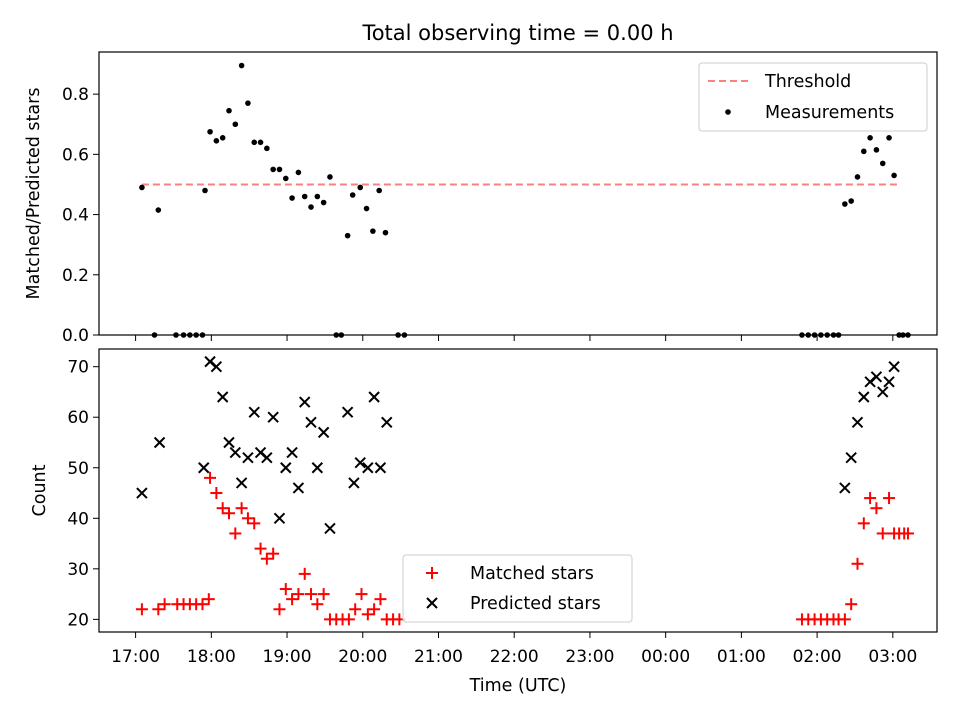 This screenshot has height=720, width=960. What do you see at coordinates (817, 657) in the screenshot?
I see `x-tick-label: 02:00` at bounding box center [817, 657].